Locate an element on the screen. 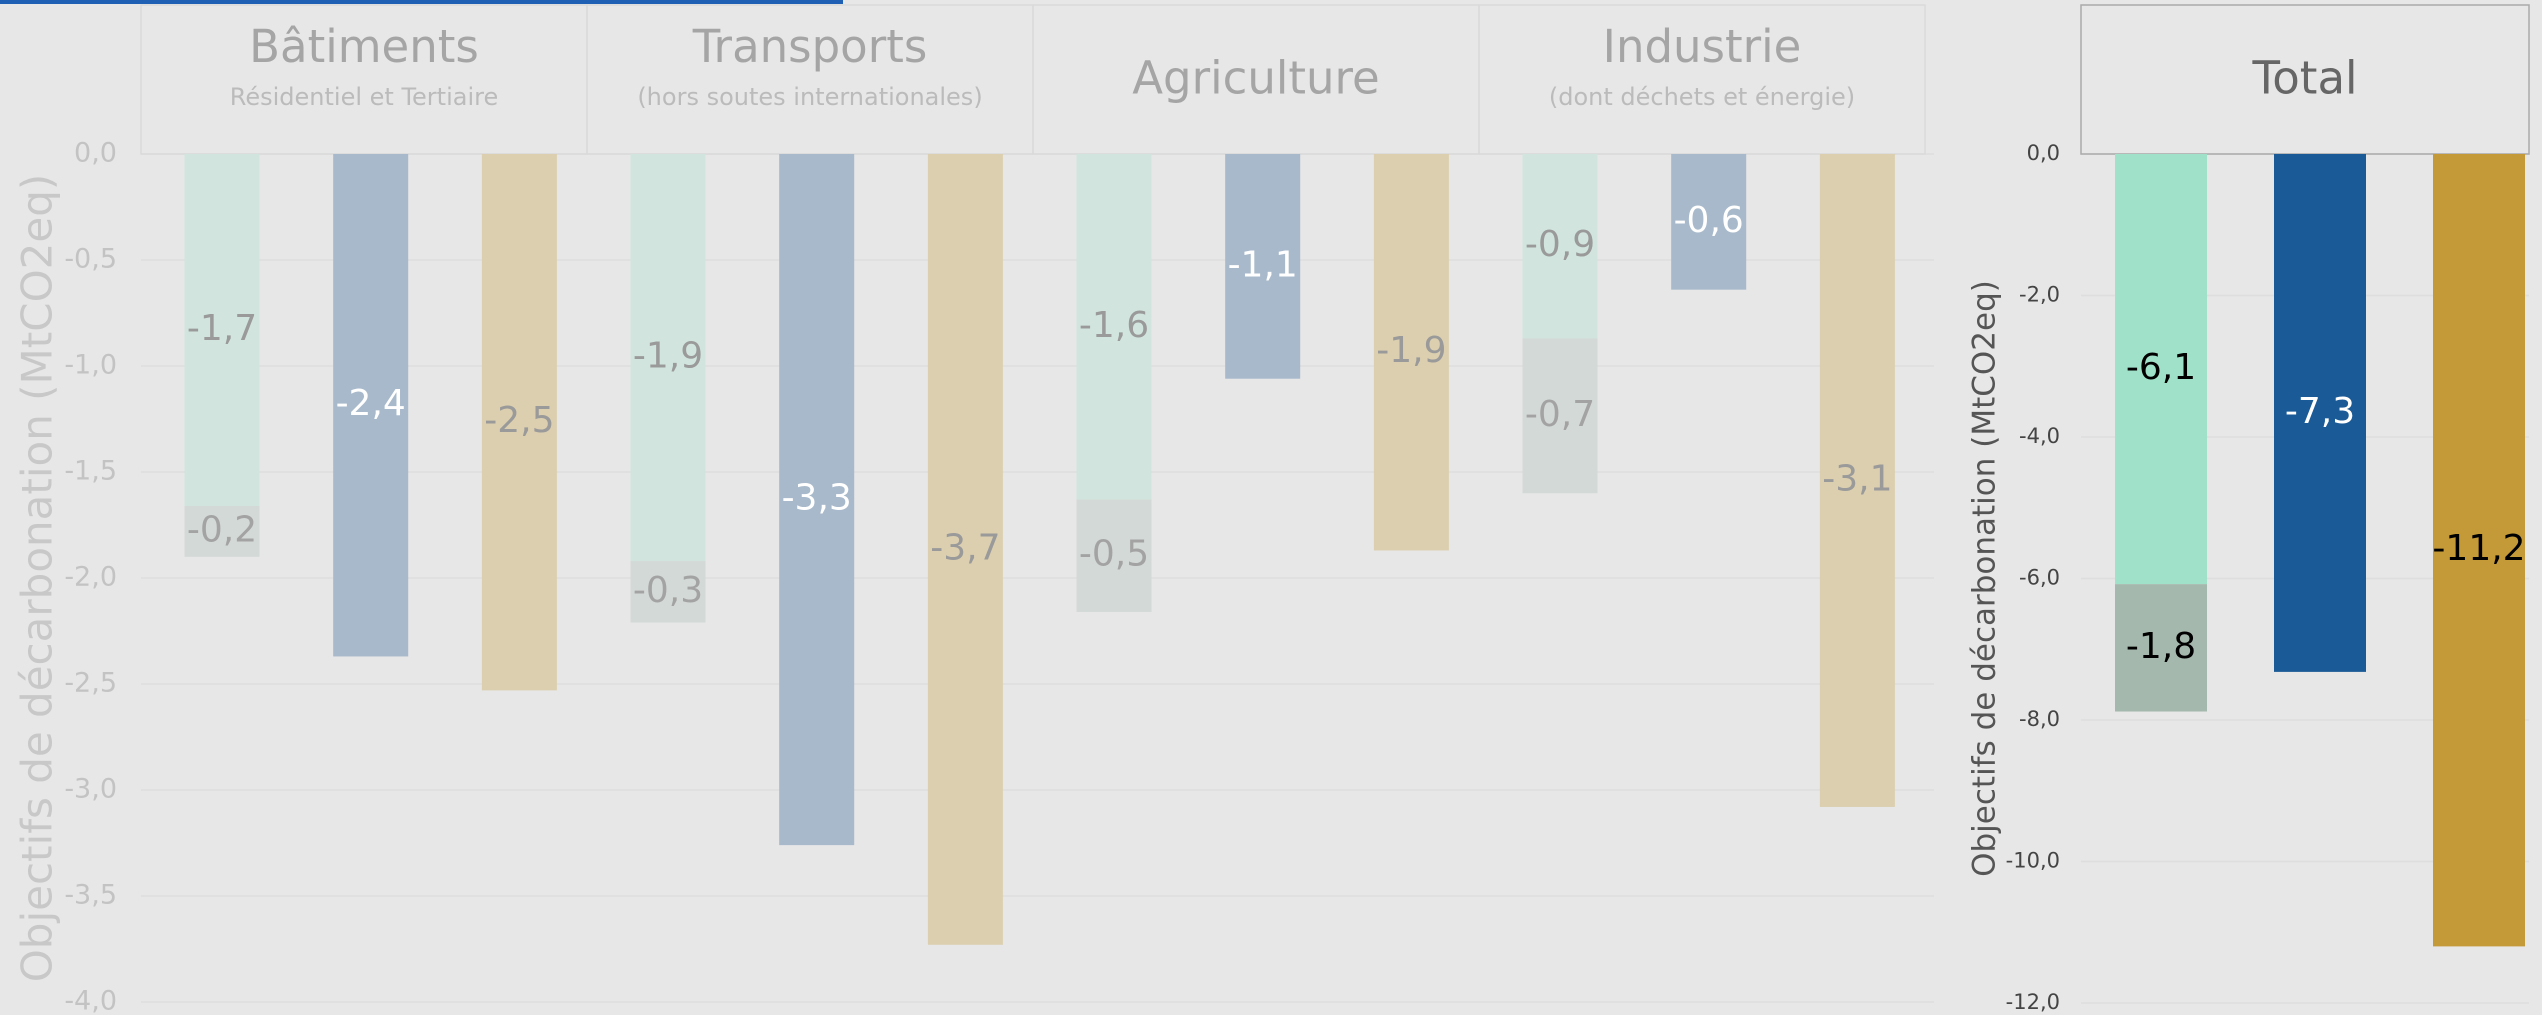 The height and width of the screenshot is (1015, 2542). group-title: Bâtiments is located at coordinates (364, 46).